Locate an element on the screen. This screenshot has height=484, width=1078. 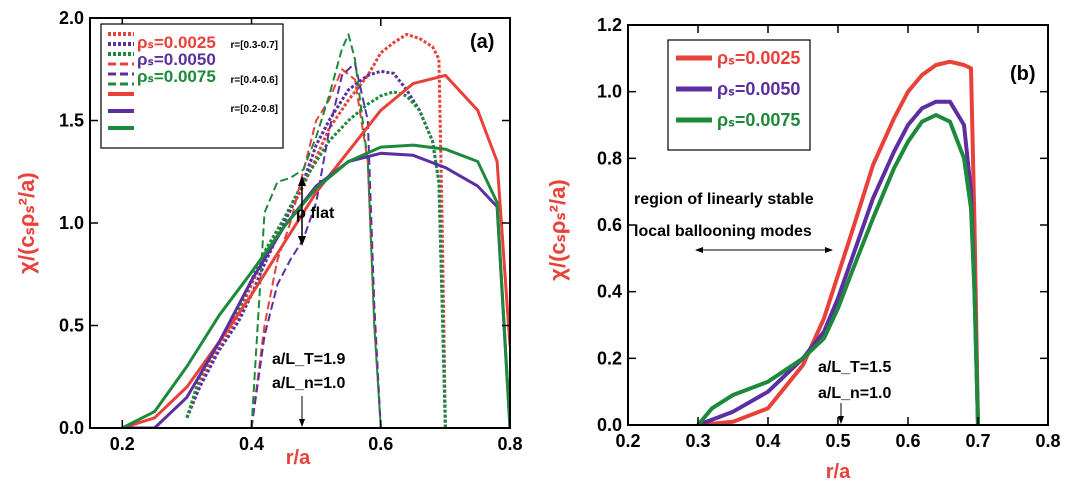
flat-annotation: ρ flat is located at coordinates (315, 213).